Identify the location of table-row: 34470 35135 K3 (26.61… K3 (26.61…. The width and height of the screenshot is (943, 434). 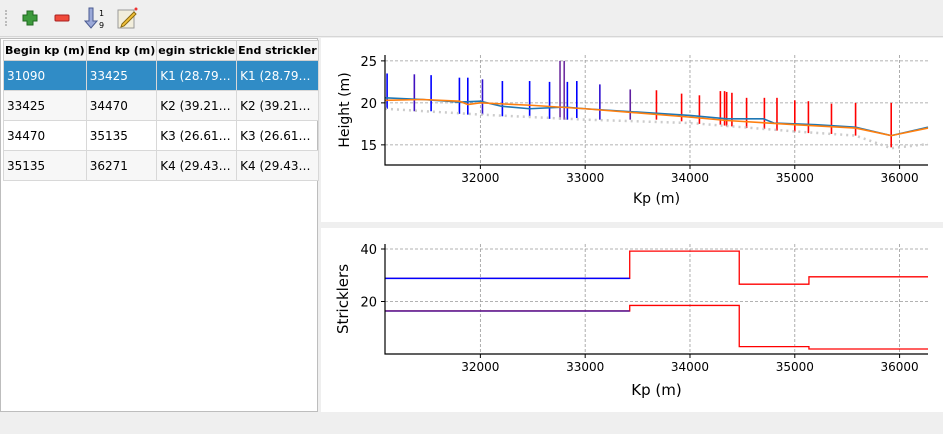
(161, 135).